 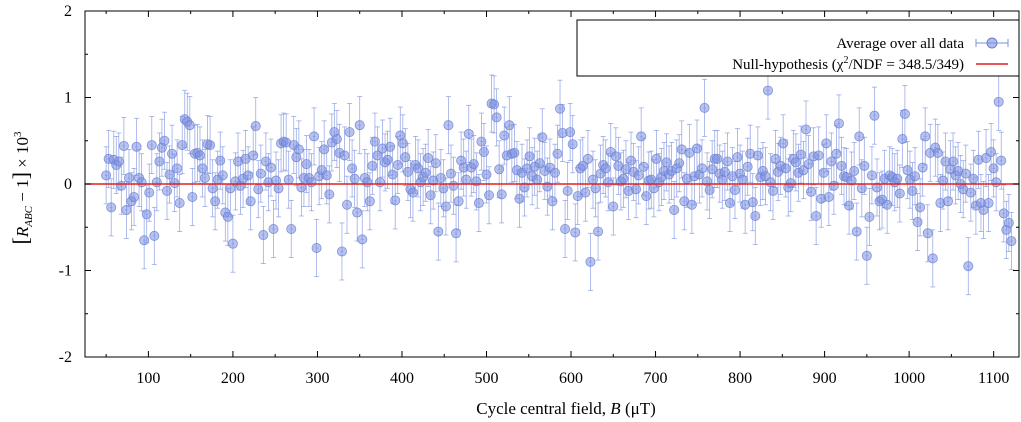 I want to click on x-tick-label: 500, so click(x=486, y=378).